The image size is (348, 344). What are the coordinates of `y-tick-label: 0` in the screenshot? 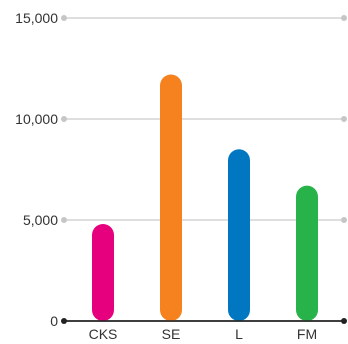 It's located at (54, 321).